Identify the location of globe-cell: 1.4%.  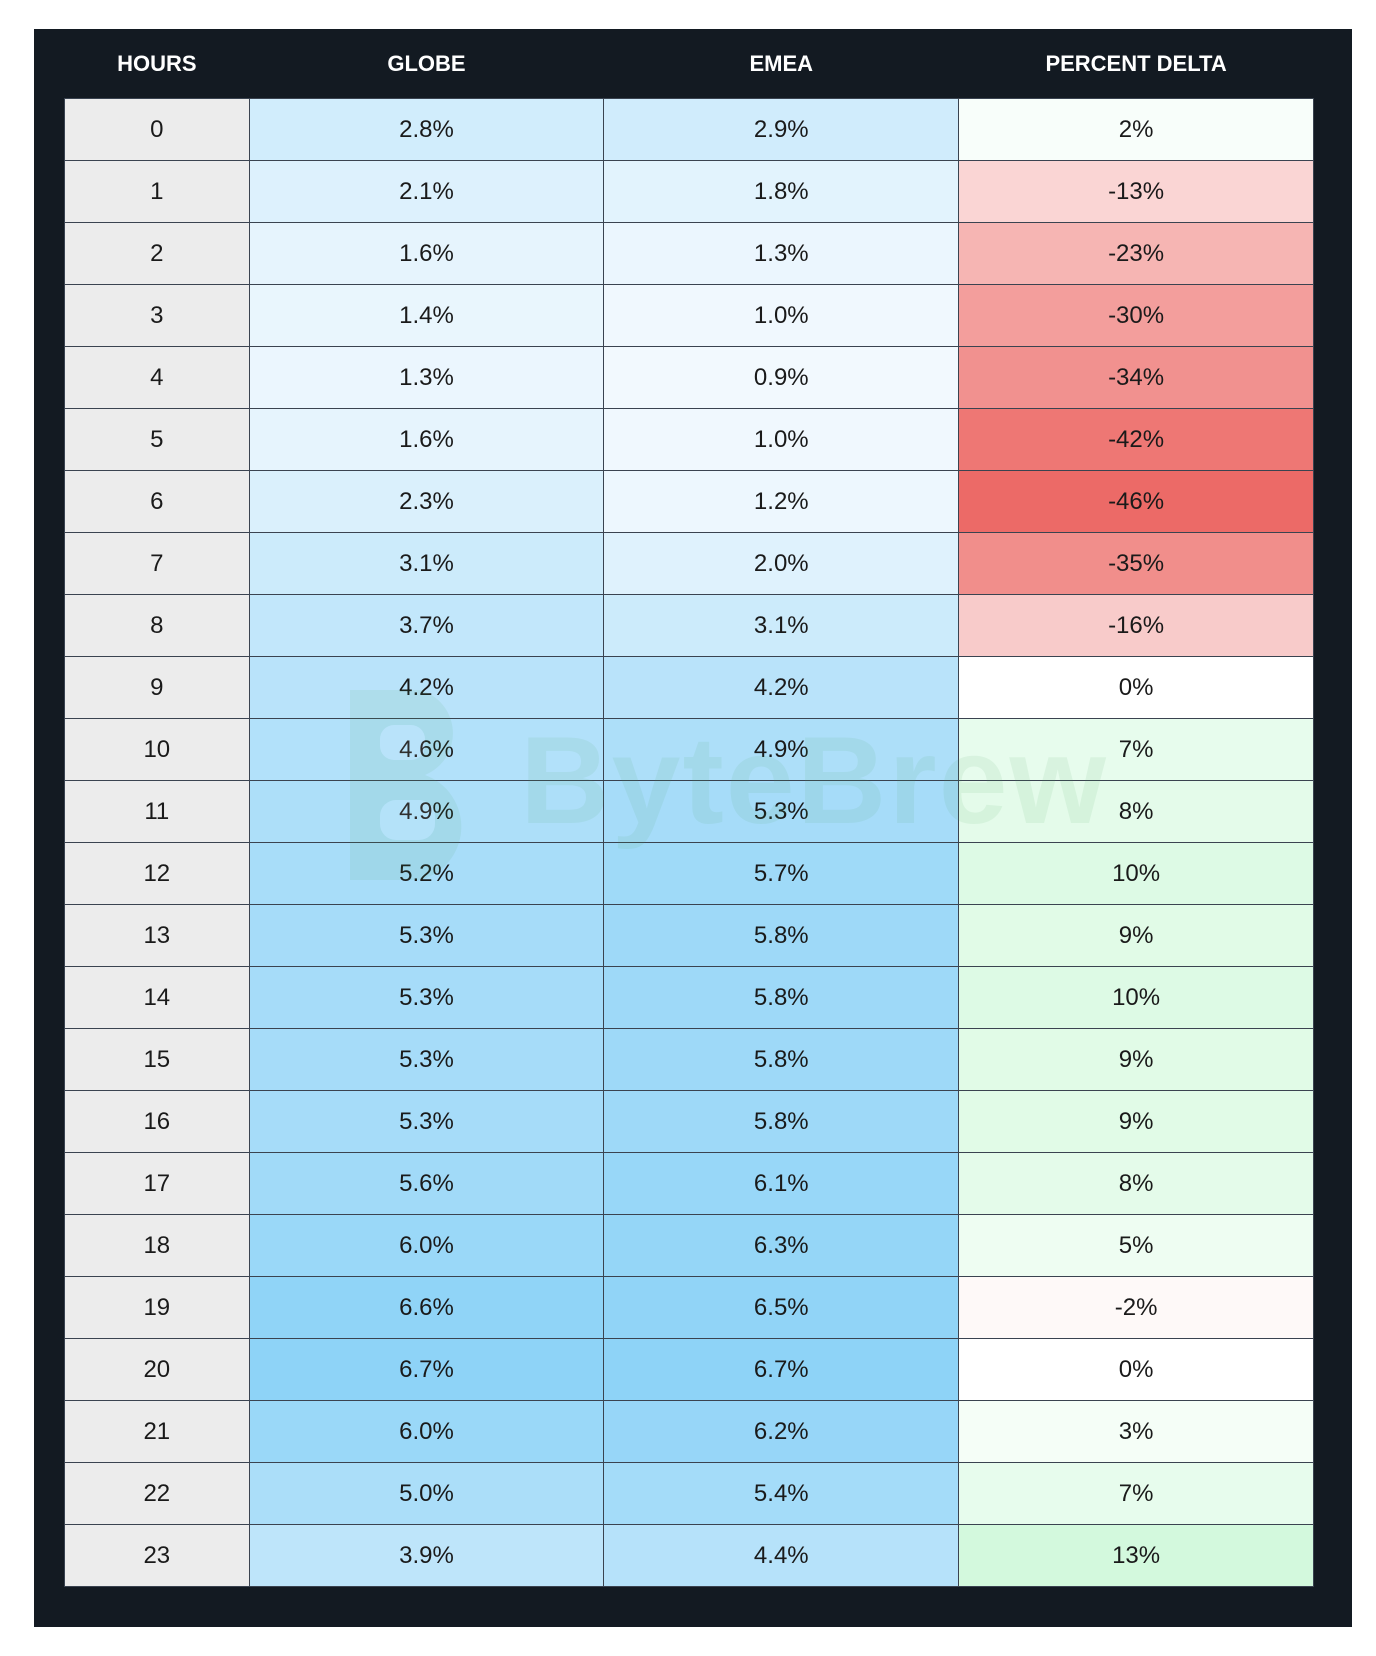
(426, 315).